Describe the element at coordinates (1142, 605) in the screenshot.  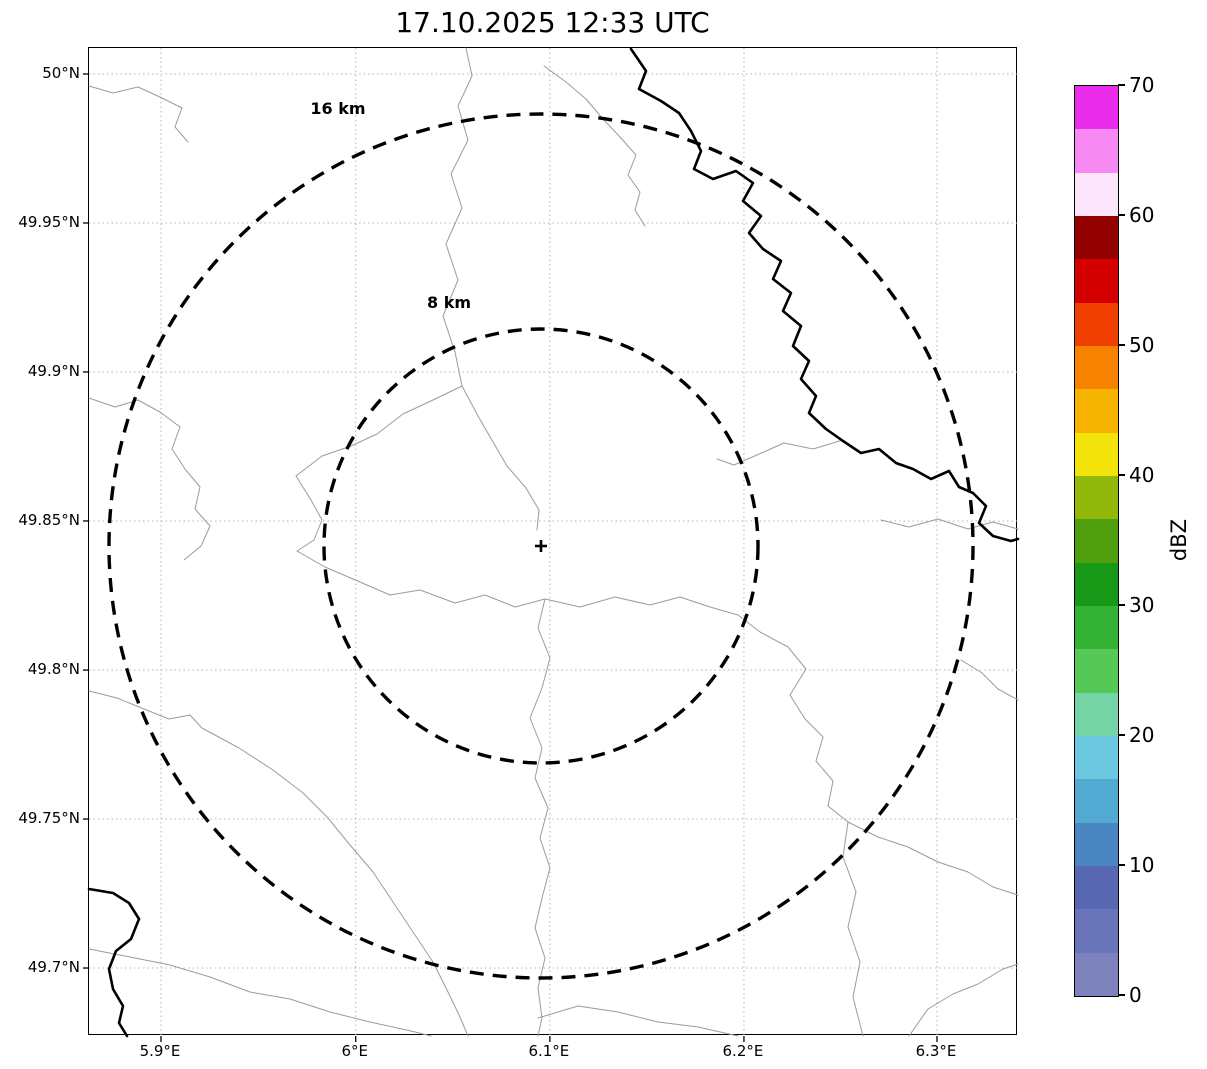
I see `colorbar-tick-label: 30` at that location.